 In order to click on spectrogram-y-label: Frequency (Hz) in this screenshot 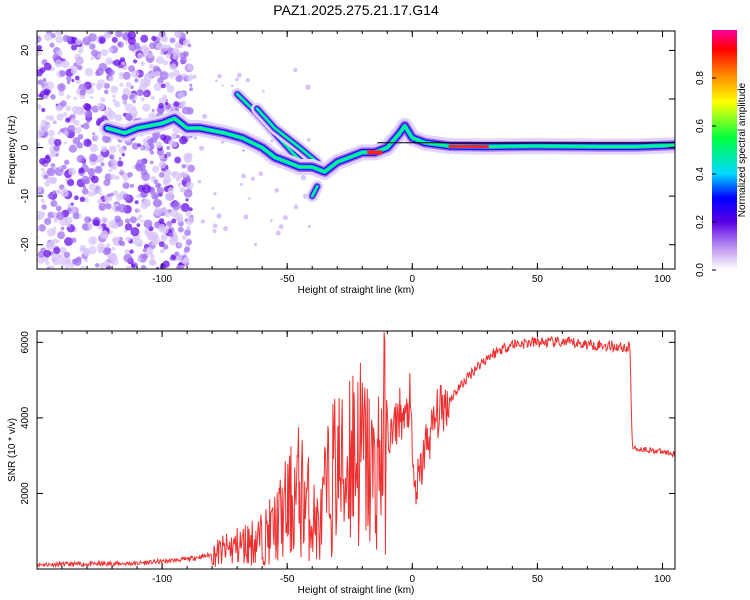, I will do `click(12, 150)`.